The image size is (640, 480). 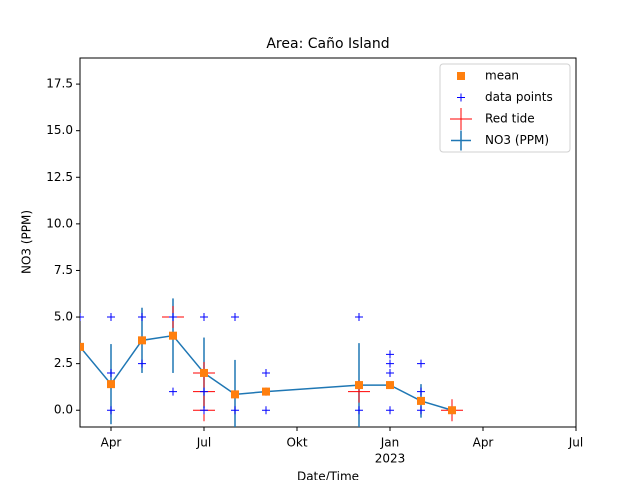 What do you see at coordinates (328, 475) in the screenshot?
I see `x-axis-label: Date/Time` at bounding box center [328, 475].